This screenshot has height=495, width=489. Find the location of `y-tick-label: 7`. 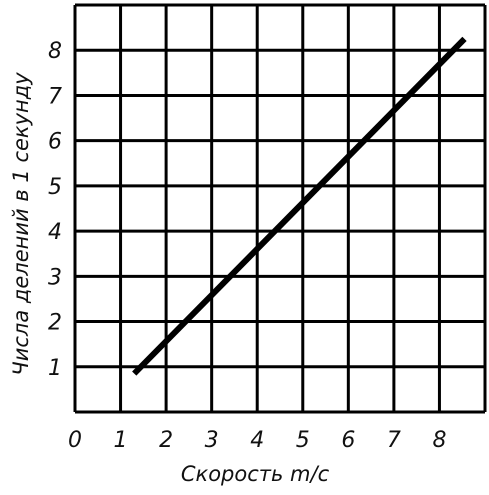

y-tick-label: 7 is located at coordinates (55, 96).